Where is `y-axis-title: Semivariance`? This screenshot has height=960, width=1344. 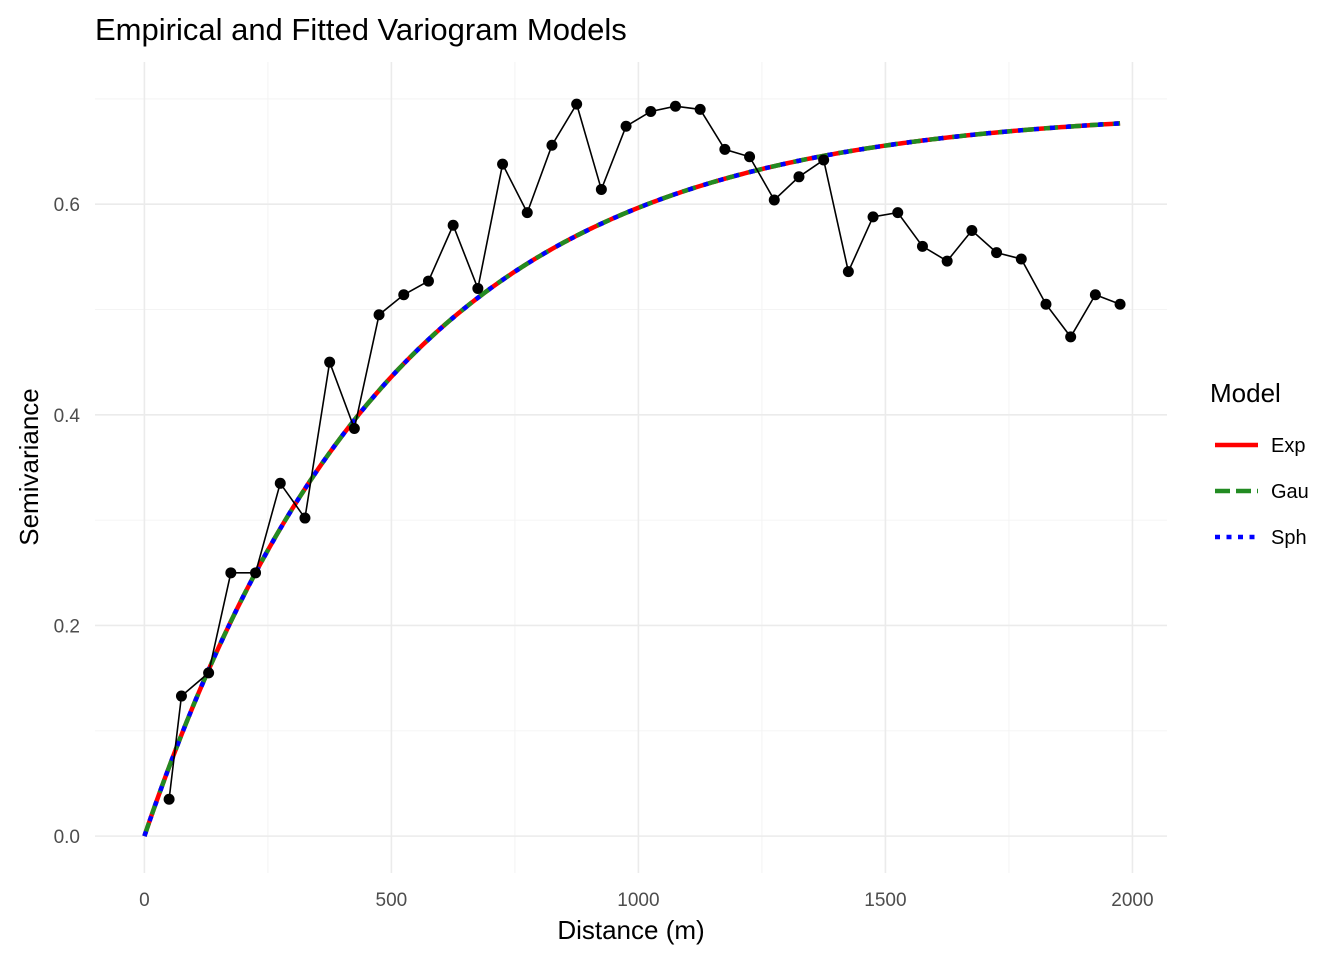
y-axis-title: Semivariance is located at coordinates (29, 467).